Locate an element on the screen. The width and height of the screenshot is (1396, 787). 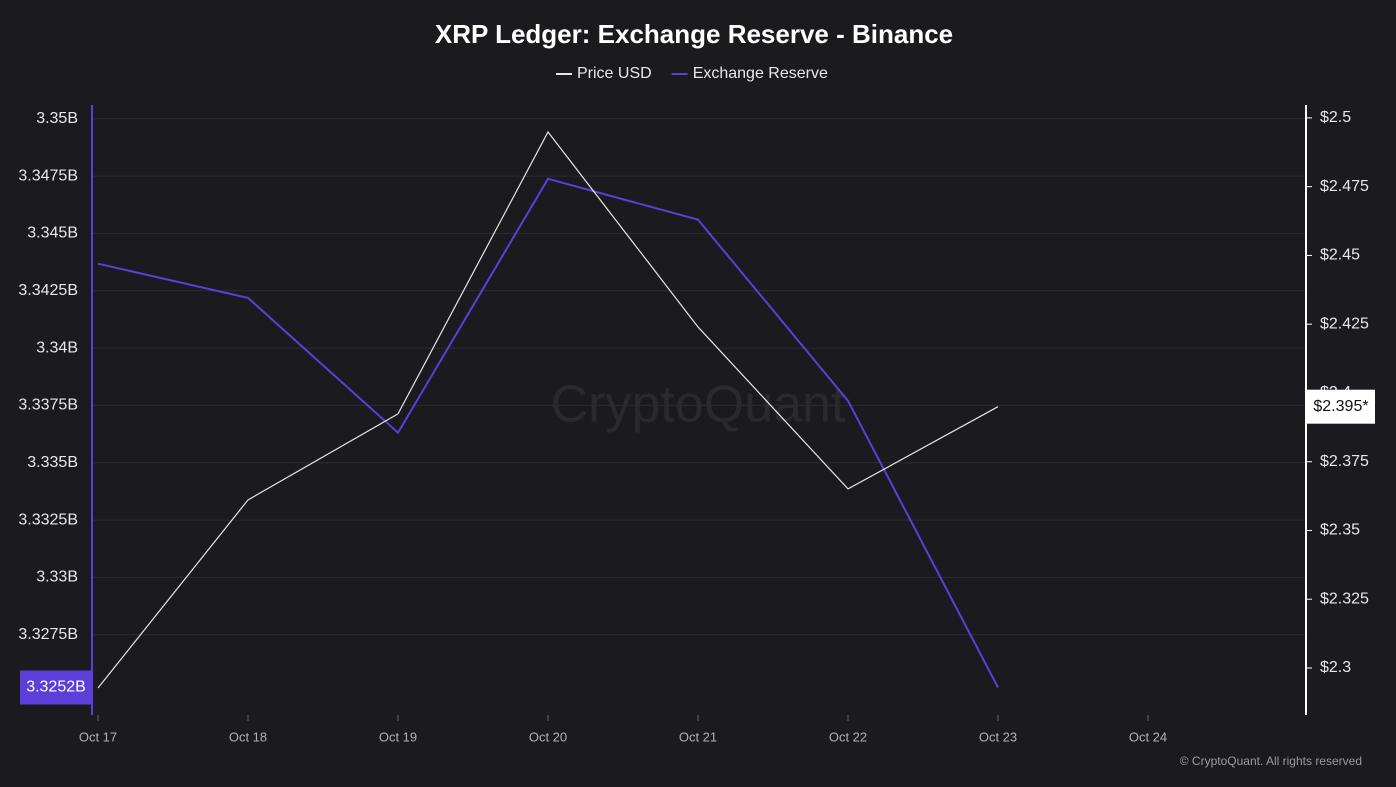
y-tick-label: 3.3375B is located at coordinates (48, 405).